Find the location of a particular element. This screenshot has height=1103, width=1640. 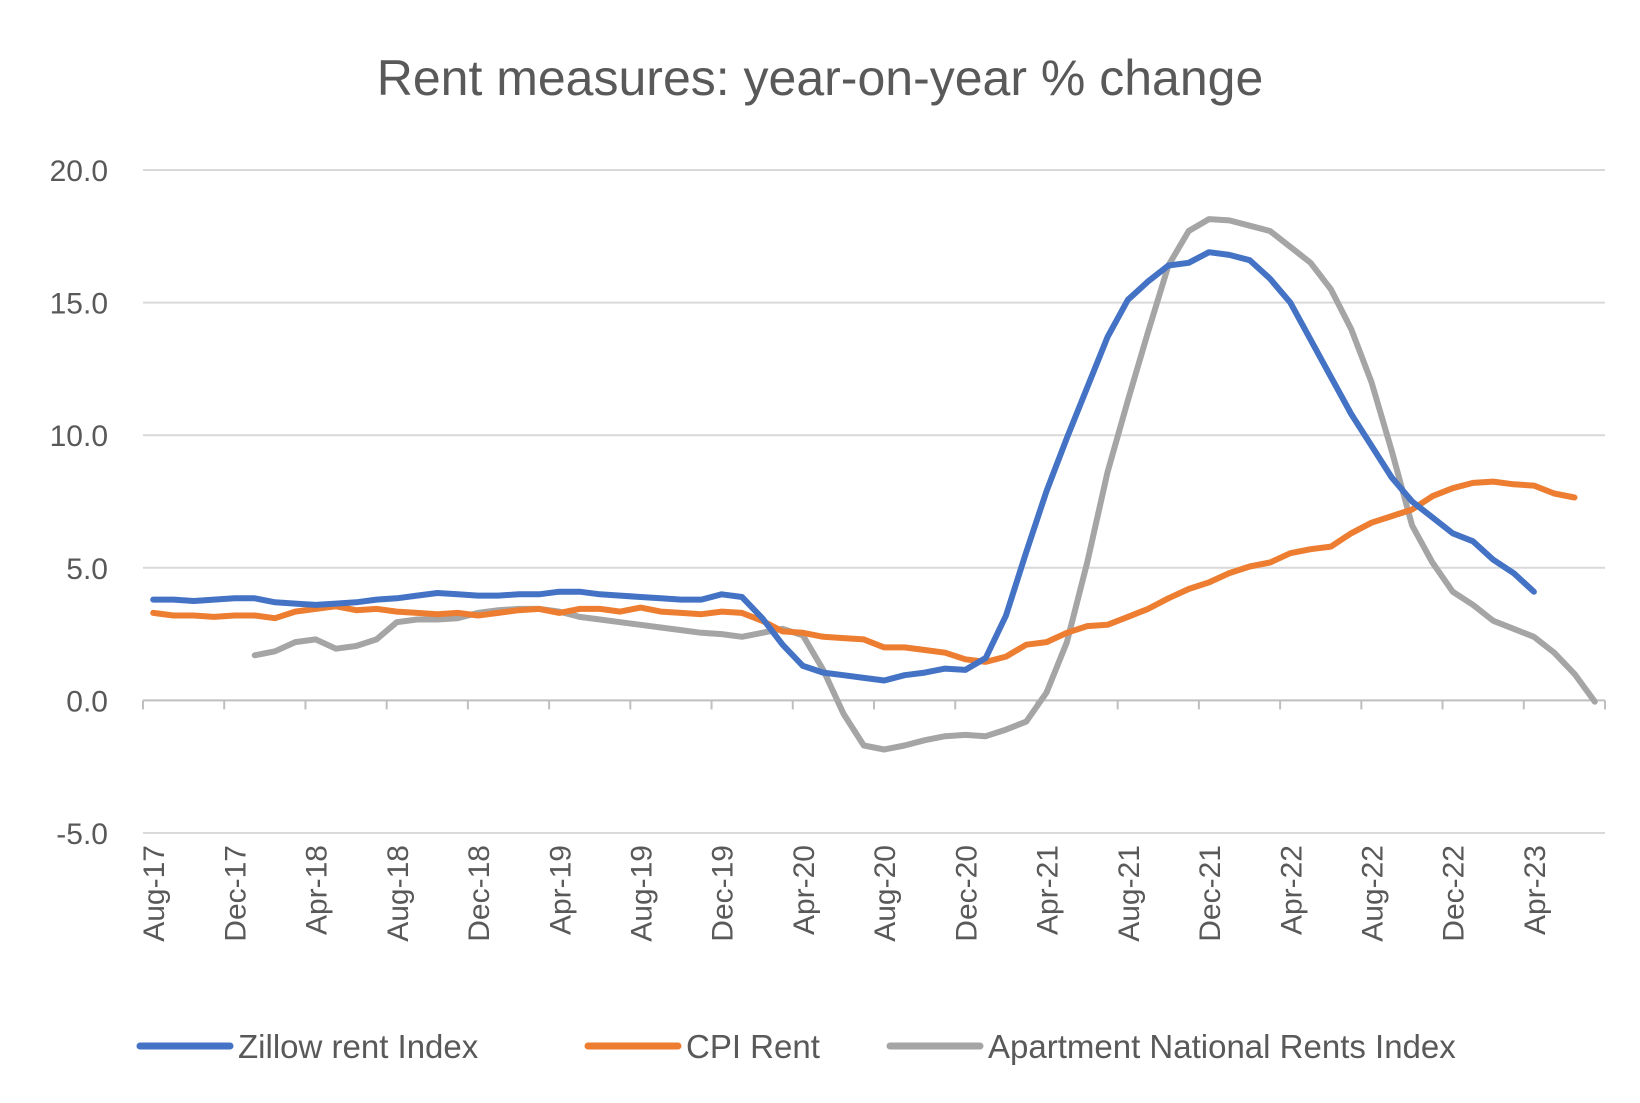

legend-item-cpi: CPI Rent is located at coordinates (702, 1046).